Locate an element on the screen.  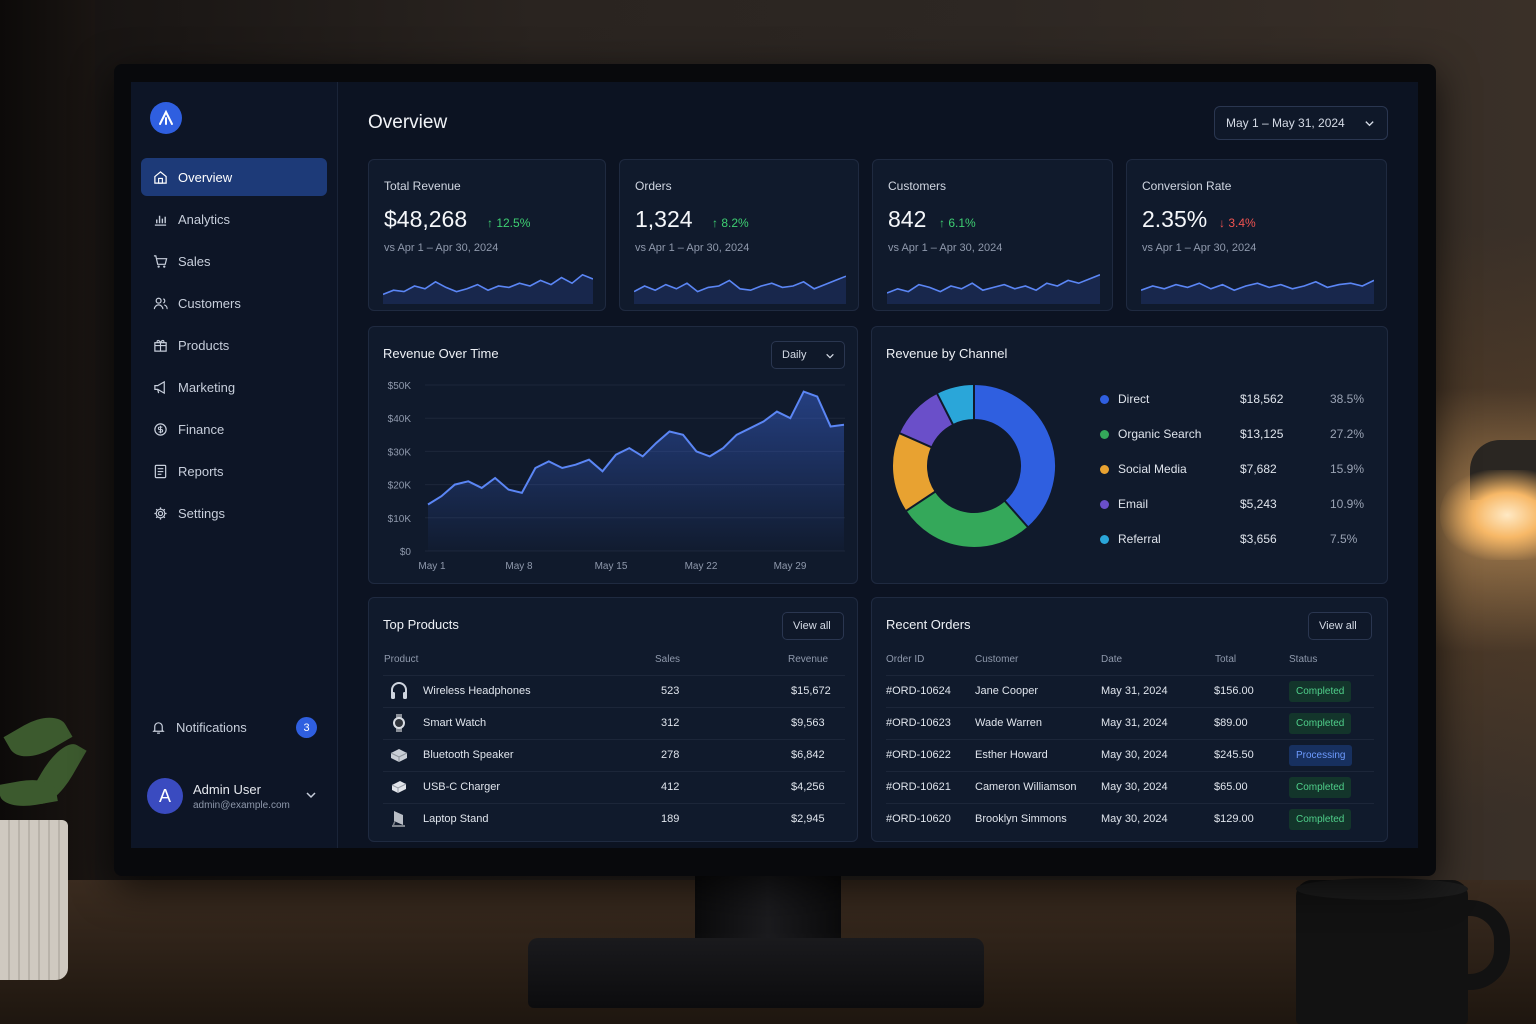
sidebar-item-label: Customers is located at coordinates (209, 303).